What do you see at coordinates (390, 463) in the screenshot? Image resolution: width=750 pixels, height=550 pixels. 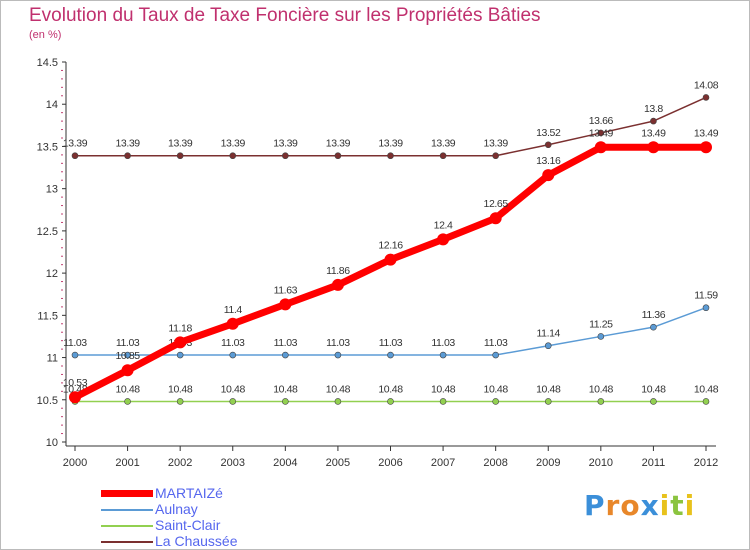 I see `x-tick-label: 2006` at bounding box center [390, 463].